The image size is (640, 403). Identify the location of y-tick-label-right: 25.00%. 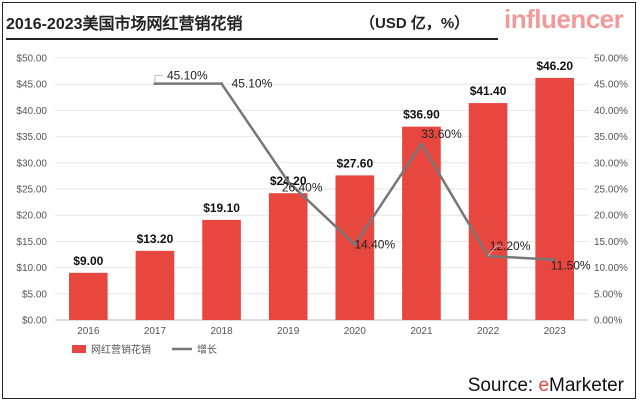
(611, 190).